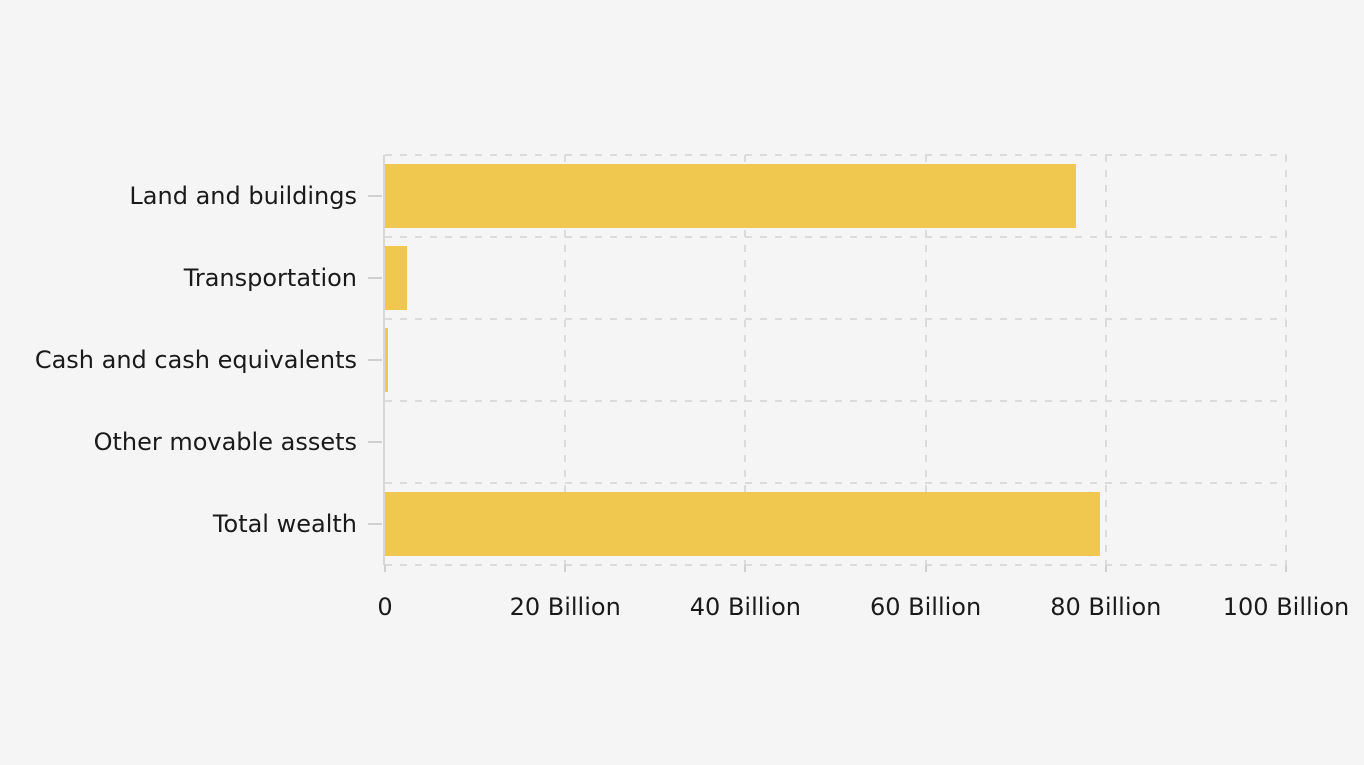  What do you see at coordinates (243, 196) in the screenshot?
I see `category-label-land-and-buildings: Land and buildings` at bounding box center [243, 196].